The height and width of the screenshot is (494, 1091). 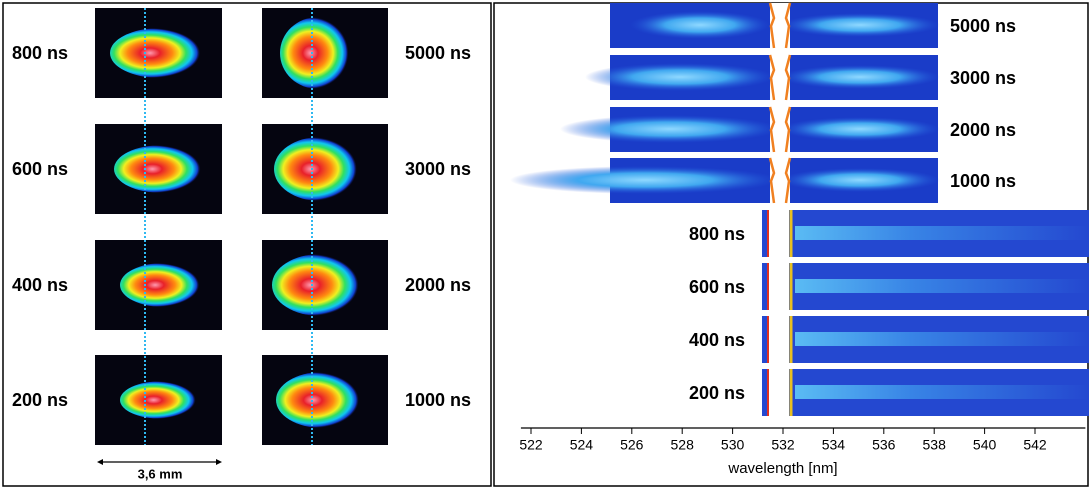 I want to click on x-tick-label: 536, so click(x=884, y=445).